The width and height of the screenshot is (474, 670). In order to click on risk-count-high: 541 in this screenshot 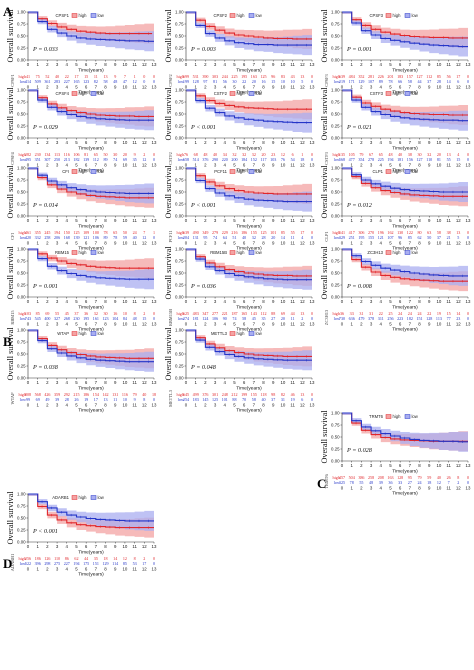, I will do `click(342, 232)`.